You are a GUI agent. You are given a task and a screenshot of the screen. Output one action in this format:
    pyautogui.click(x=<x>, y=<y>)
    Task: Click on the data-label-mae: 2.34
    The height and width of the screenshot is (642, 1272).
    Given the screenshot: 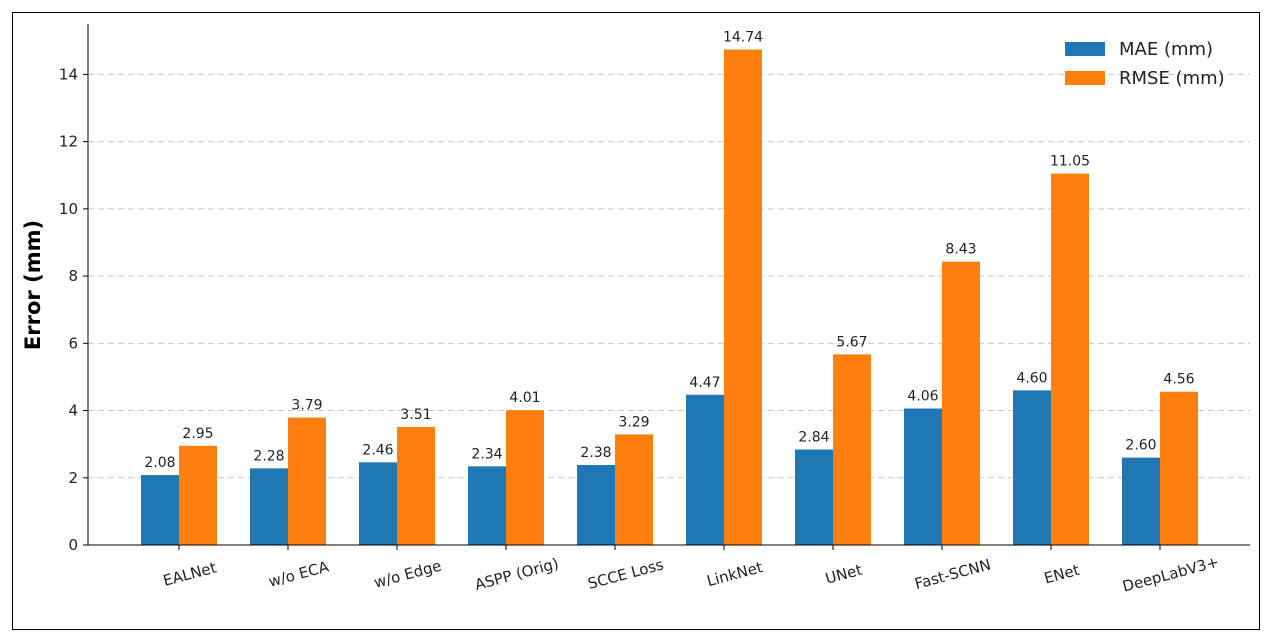 What is the action you would take?
    pyautogui.click(x=486, y=454)
    